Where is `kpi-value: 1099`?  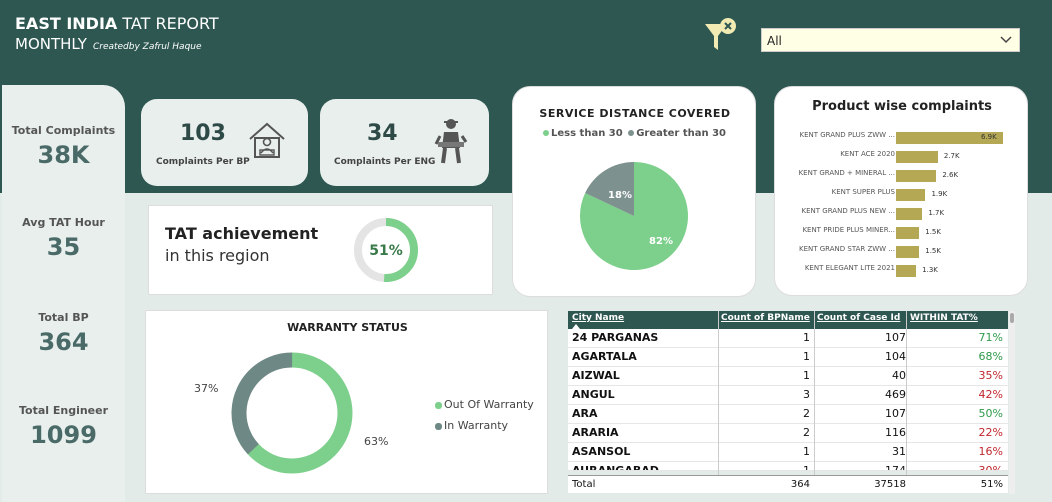 kpi-value: 1099 is located at coordinates (63, 435).